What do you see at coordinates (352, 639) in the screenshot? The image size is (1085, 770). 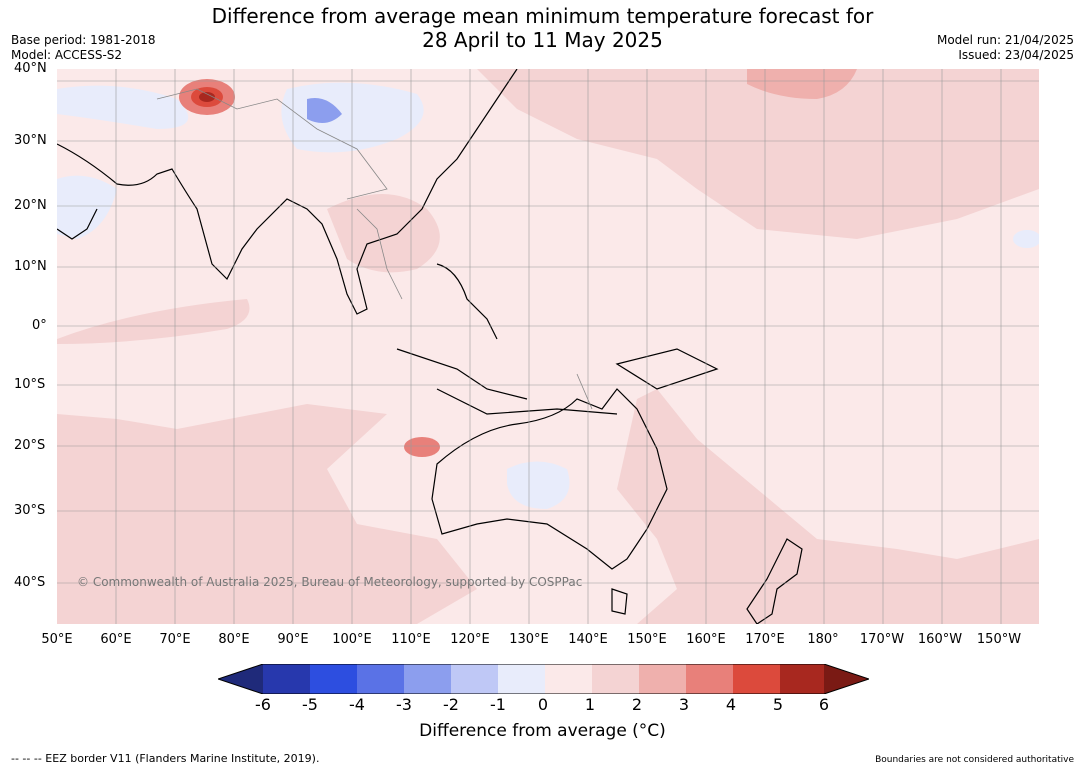 I see `lon-label-100e: 100°E` at bounding box center [352, 639].